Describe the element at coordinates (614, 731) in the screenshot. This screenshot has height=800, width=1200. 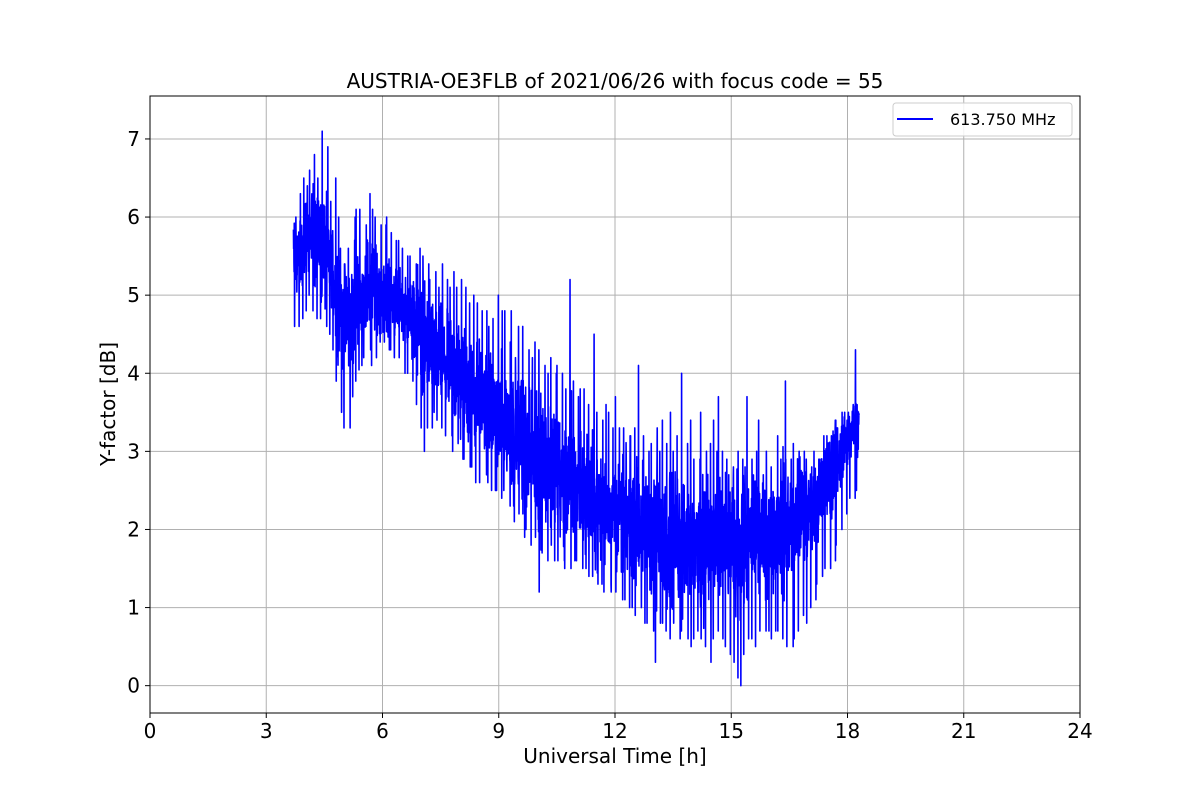
I see `x-tick-label: 12` at that location.